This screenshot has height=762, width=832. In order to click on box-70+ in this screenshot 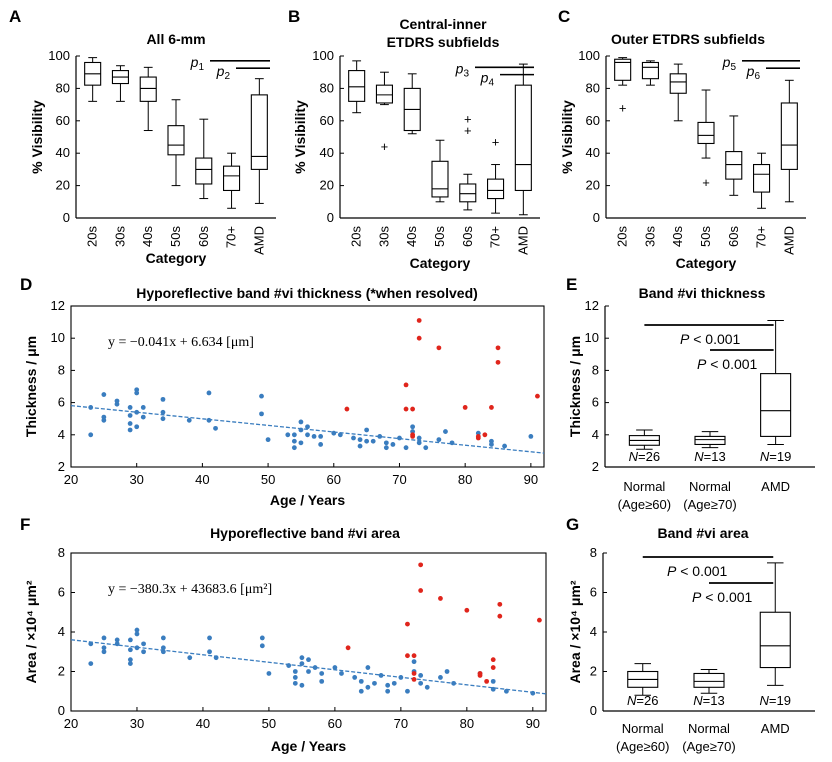, I will do `click(762, 180)`.